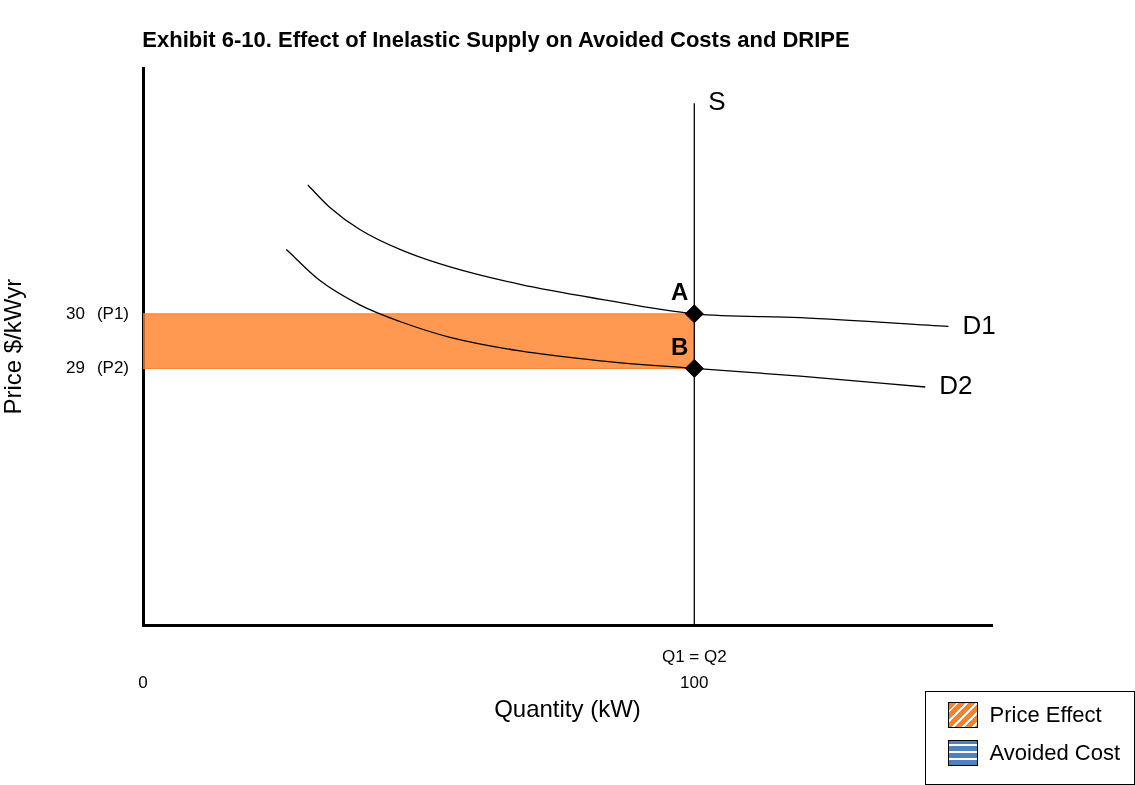  I want to click on y-axis-title: Price $/kWyr, so click(13, 346).